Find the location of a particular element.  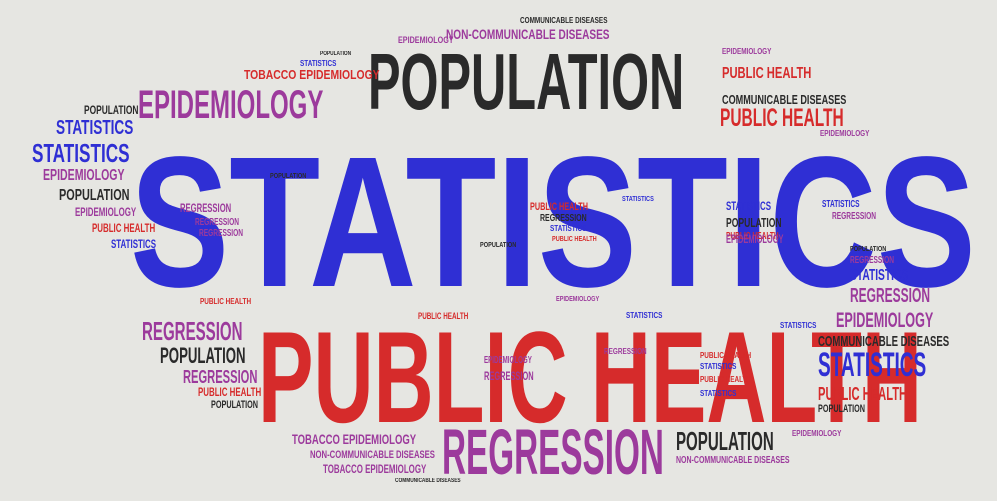

word-ph-right-1: PUBLIC HEALTH is located at coordinates (767, 73).